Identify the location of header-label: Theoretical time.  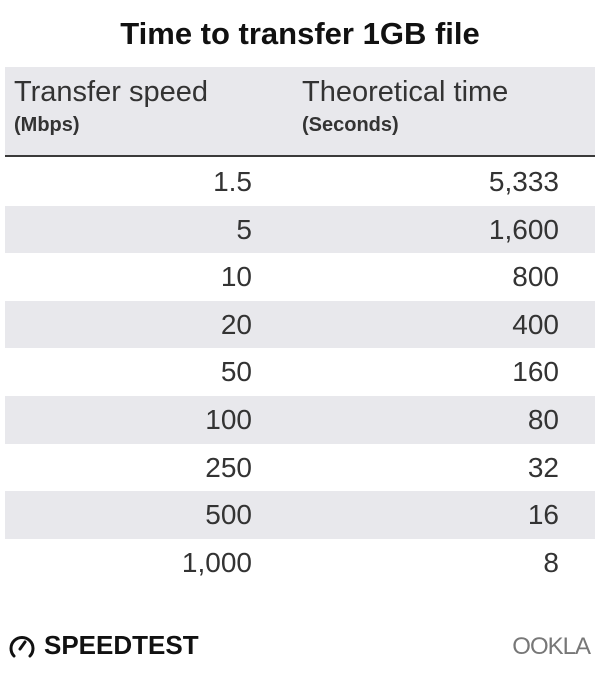
(405, 92).